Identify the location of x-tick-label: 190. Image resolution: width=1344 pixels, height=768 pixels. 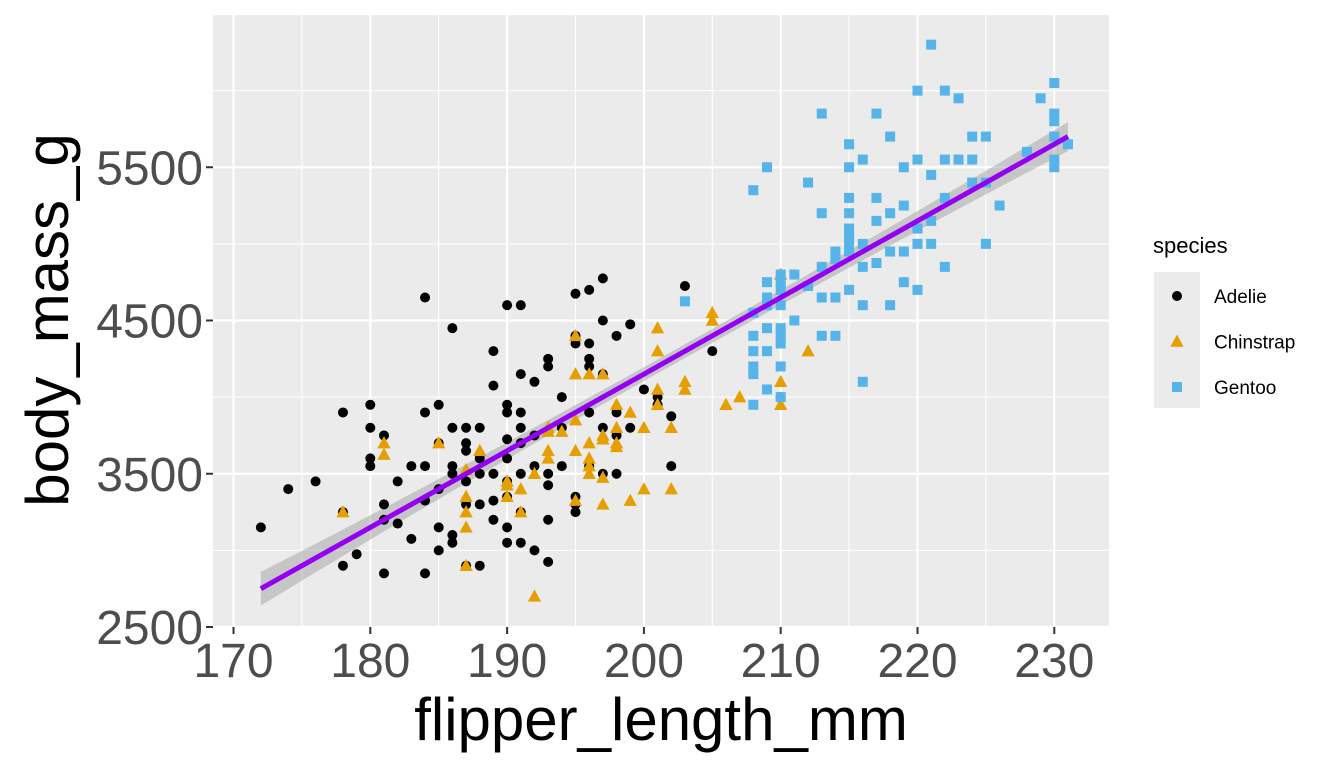
(507, 661).